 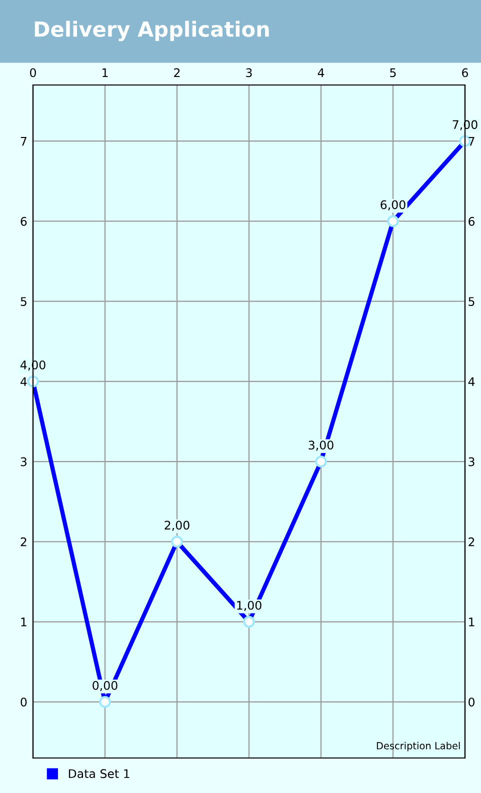 I want to click on y2-tick-label: 1, so click(x=471, y=622).